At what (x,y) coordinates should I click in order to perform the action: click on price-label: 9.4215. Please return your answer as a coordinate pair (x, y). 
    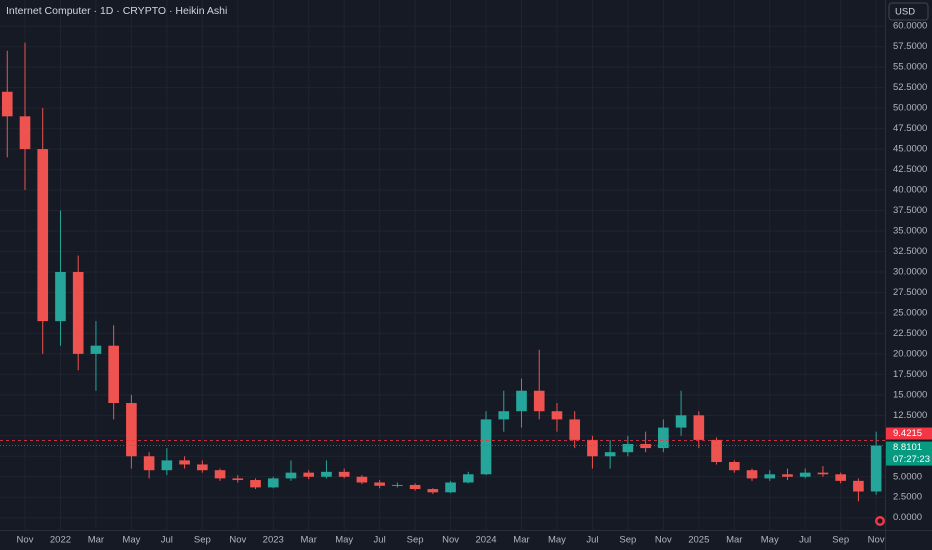
    Looking at the image, I should click on (907, 433).